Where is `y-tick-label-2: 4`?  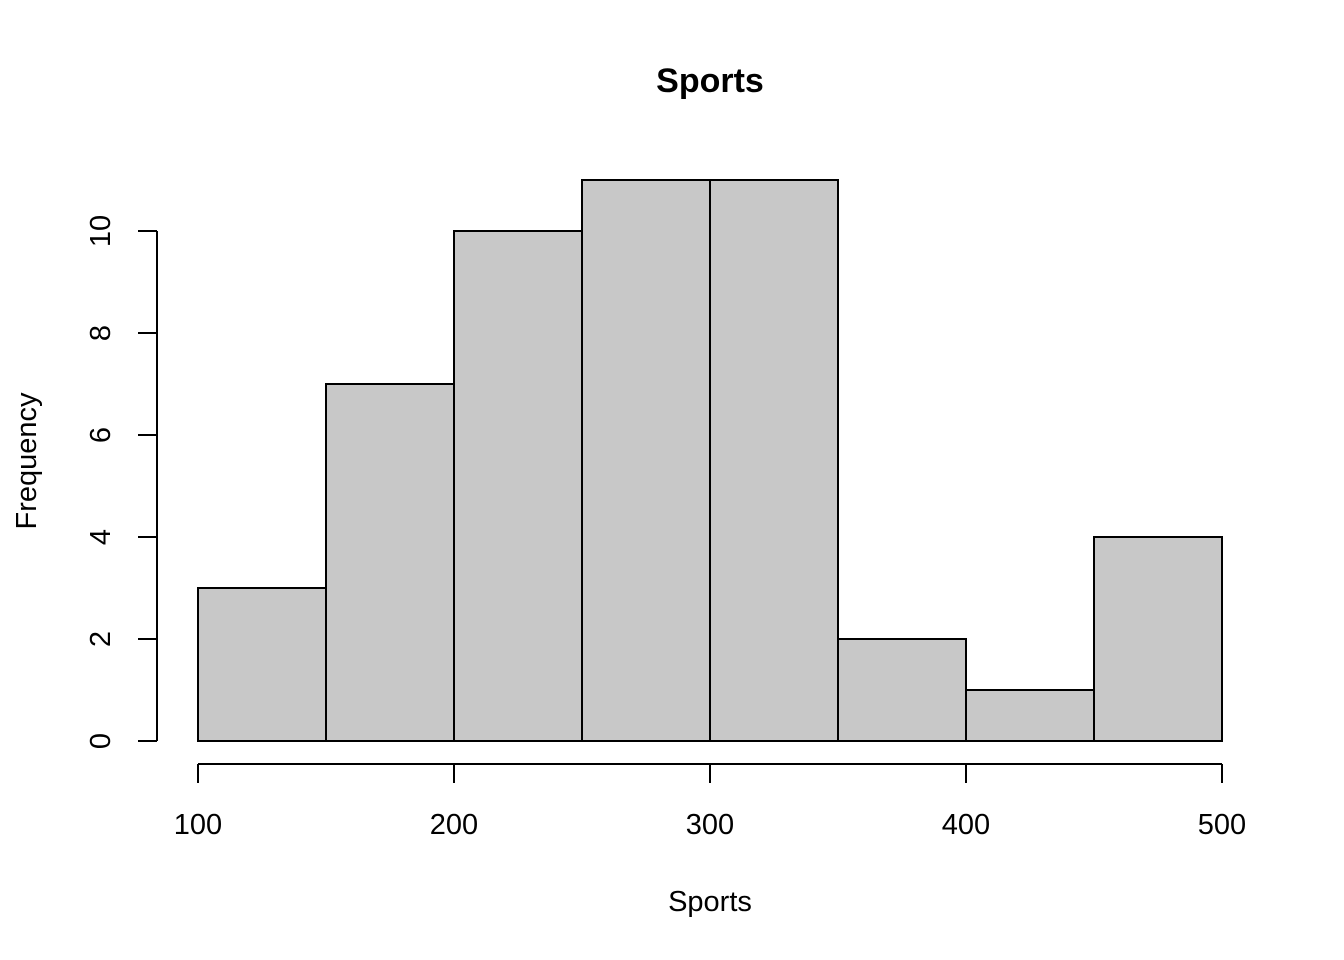
y-tick-label-2: 4 is located at coordinates (101, 537).